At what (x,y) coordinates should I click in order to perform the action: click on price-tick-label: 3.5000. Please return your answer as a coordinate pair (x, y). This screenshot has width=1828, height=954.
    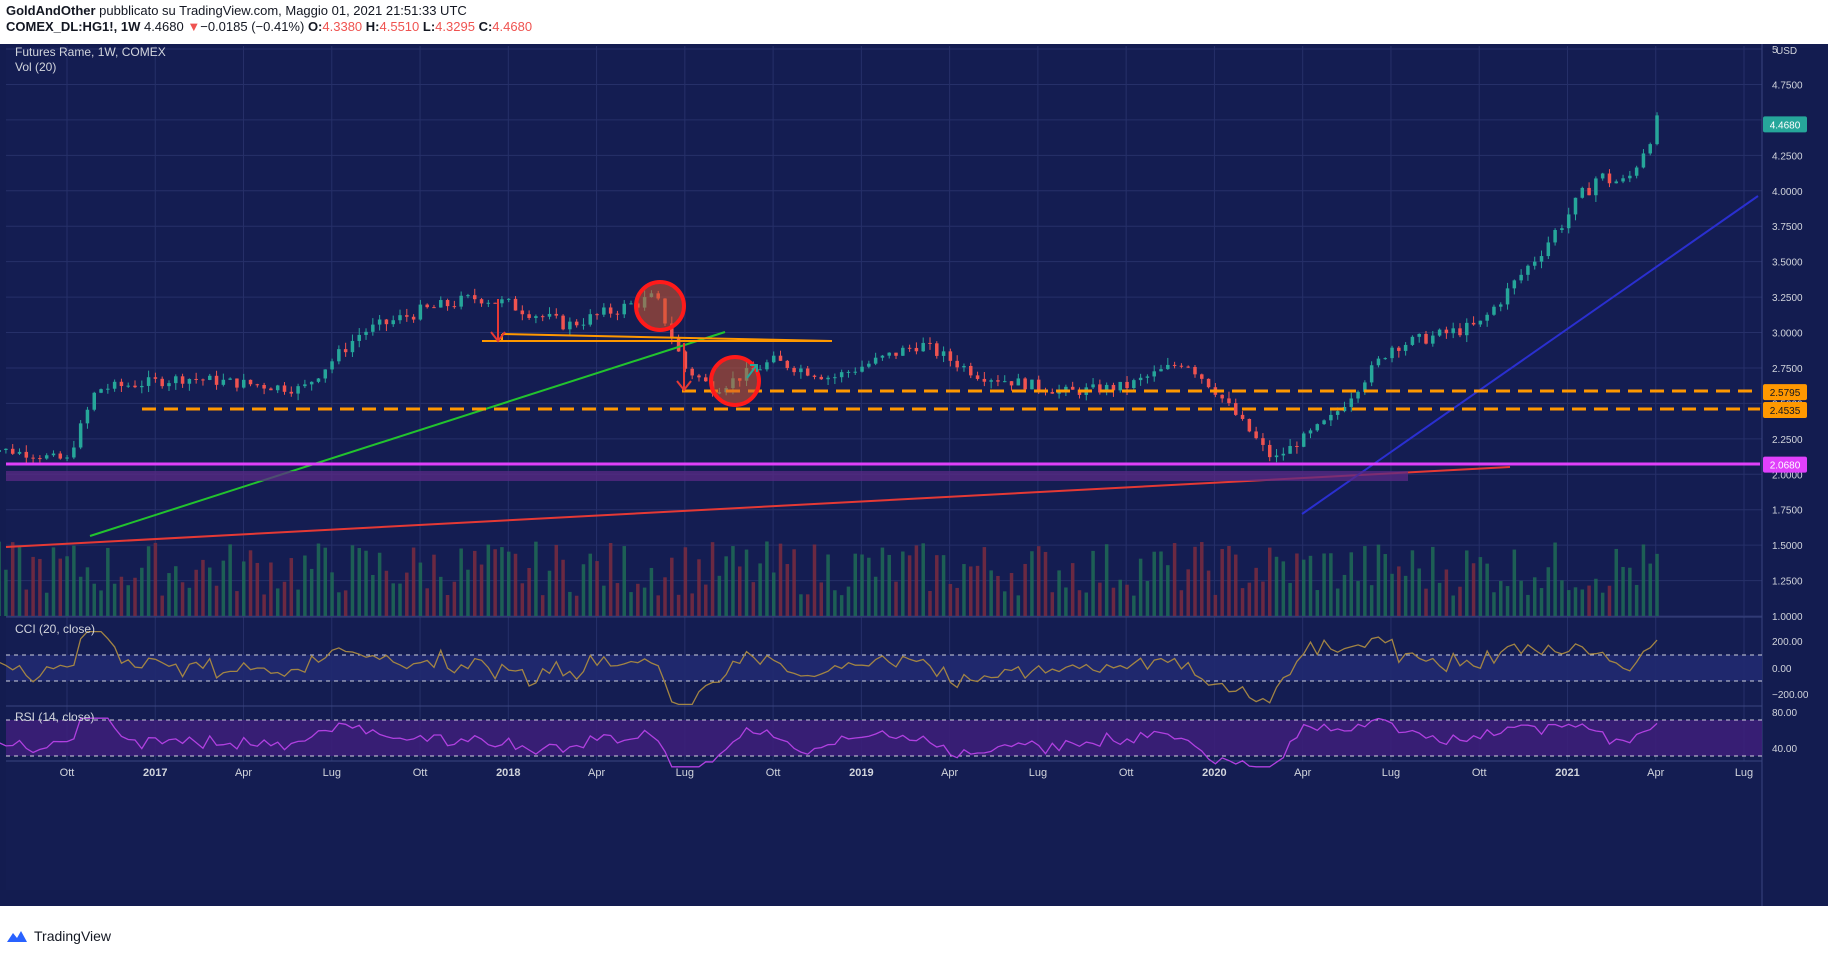
    Looking at the image, I should click on (1787, 263).